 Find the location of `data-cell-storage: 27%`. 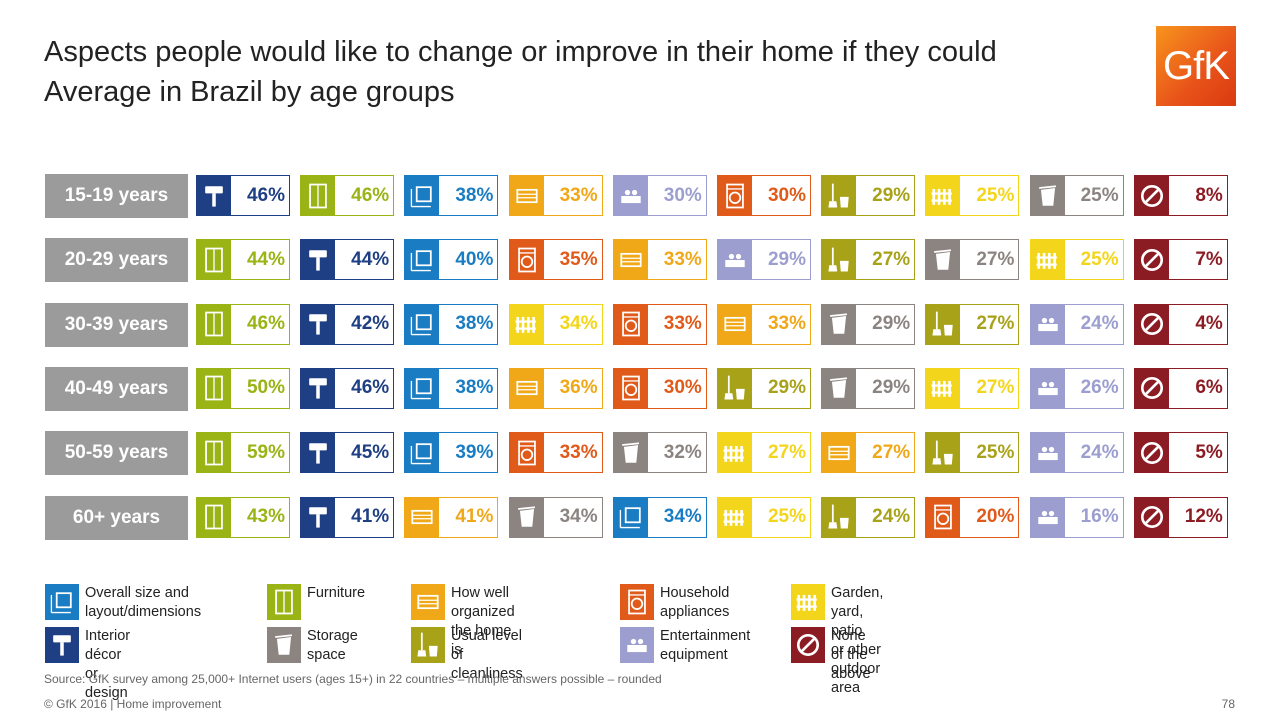

data-cell-storage: 27% is located at coordinates (972, 260).